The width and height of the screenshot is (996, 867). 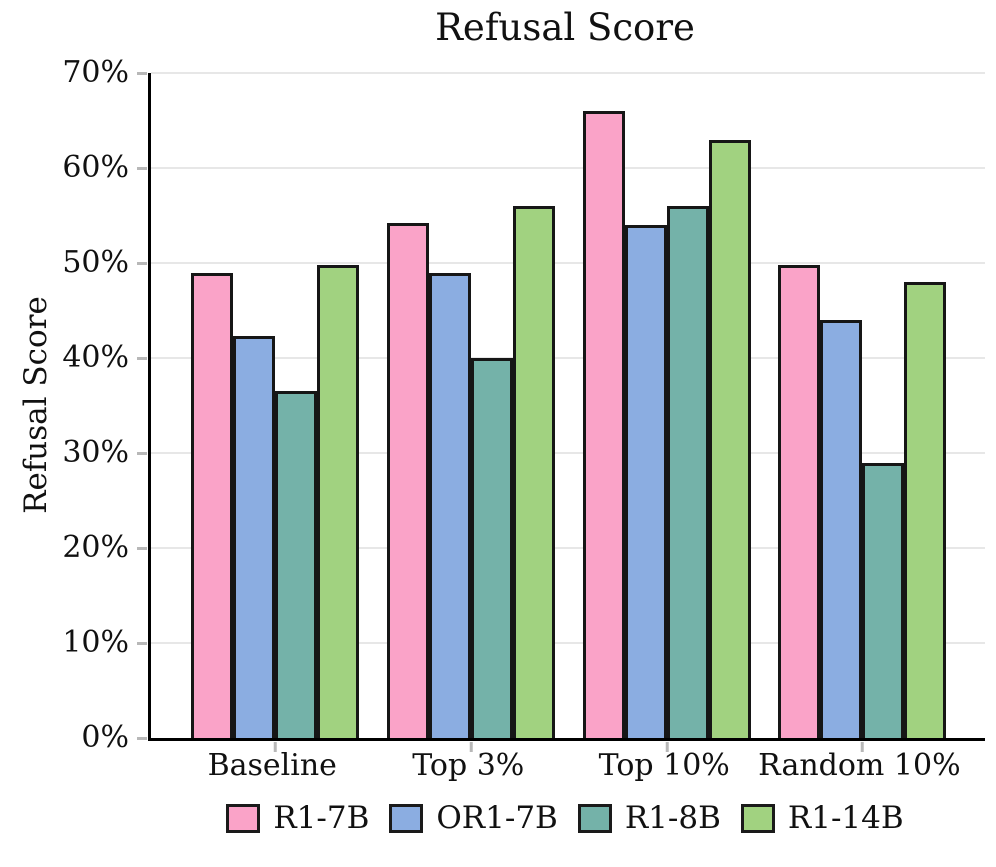 I want to click on legend-item-r1-8b: R1-8B, so click(x=649, y=818).